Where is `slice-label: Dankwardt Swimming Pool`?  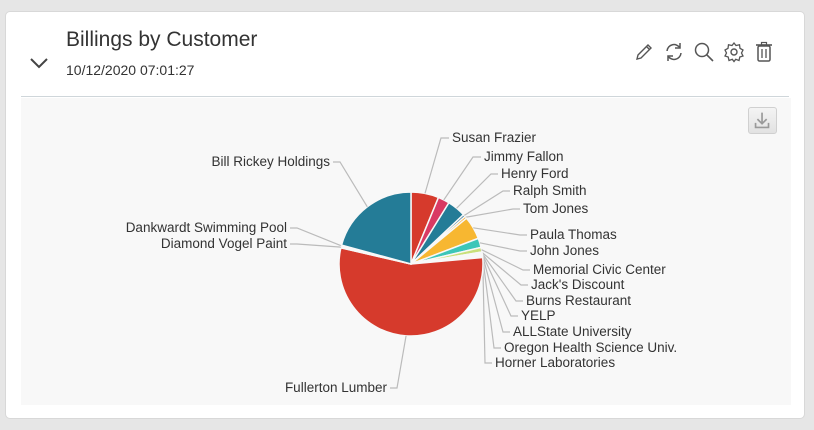
slice-label: Dankwardt Swimming Pool is located at coordinates (206, 227).